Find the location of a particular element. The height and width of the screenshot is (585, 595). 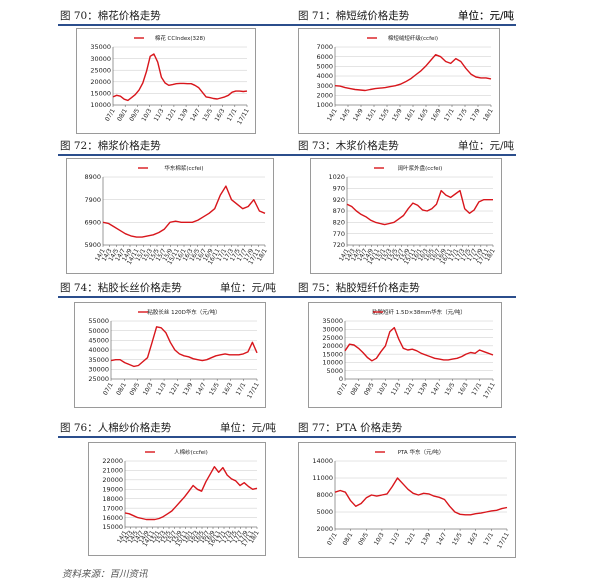

chart-title: 粘胶长丝 120D华东（元/吨） is located at coordinates (183, 312).